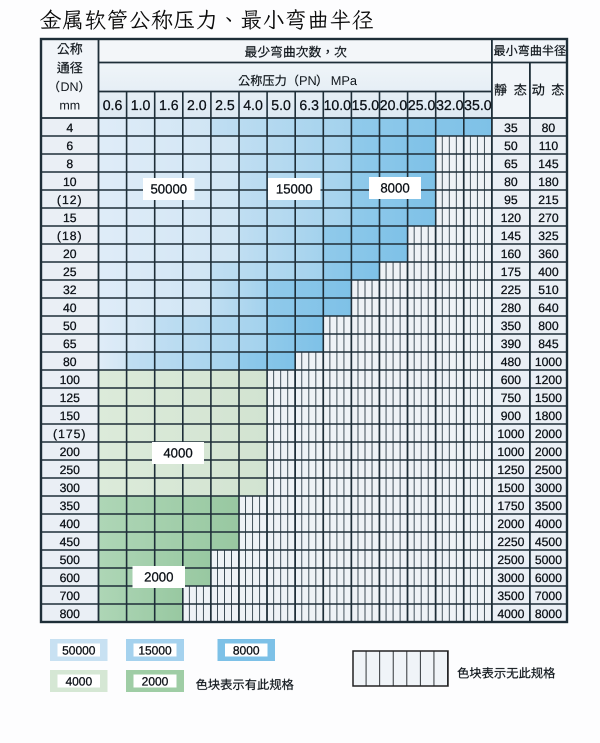 The image size is (600, 743). Describe the element at coordinates (70, 470) in the screenshot. I see `svg-text: 250` at that location.